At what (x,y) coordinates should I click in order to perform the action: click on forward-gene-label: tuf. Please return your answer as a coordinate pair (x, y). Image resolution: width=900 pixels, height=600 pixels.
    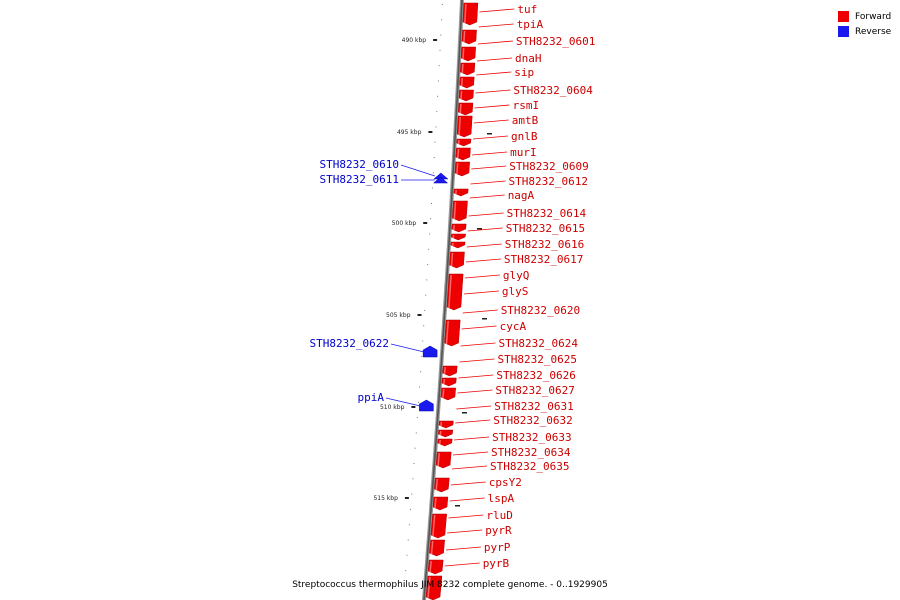
    Looking at the image, I should click on (527, 9).